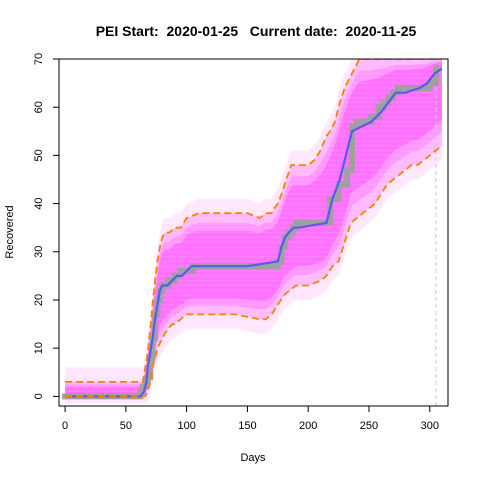 This screenshot has width=480, height=485. What do you see at coordinates (39, 348) in the screenshot?
I see `y-tick-label: 10` at bounding box center [39, 348].